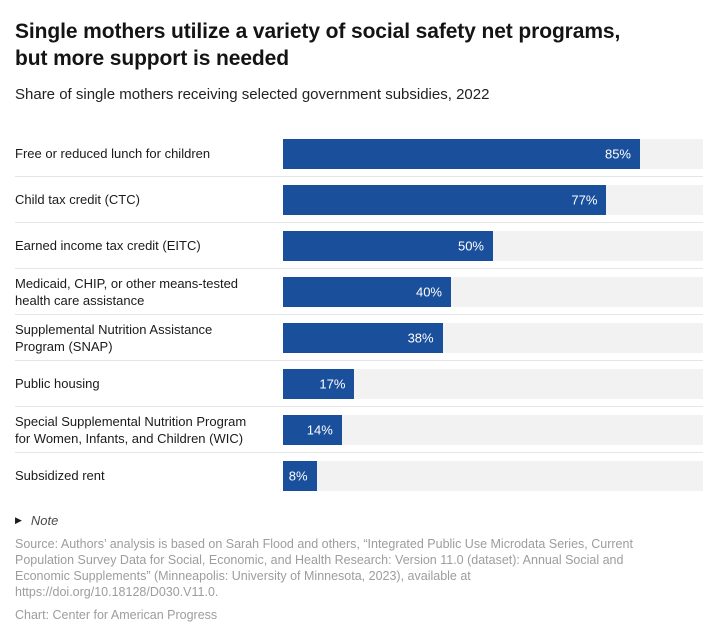 The height and width of the screenshot is (636, 720). Describe the element at coordinates (44, 520) in the screenshot. I see `note-label: Note` at that location.